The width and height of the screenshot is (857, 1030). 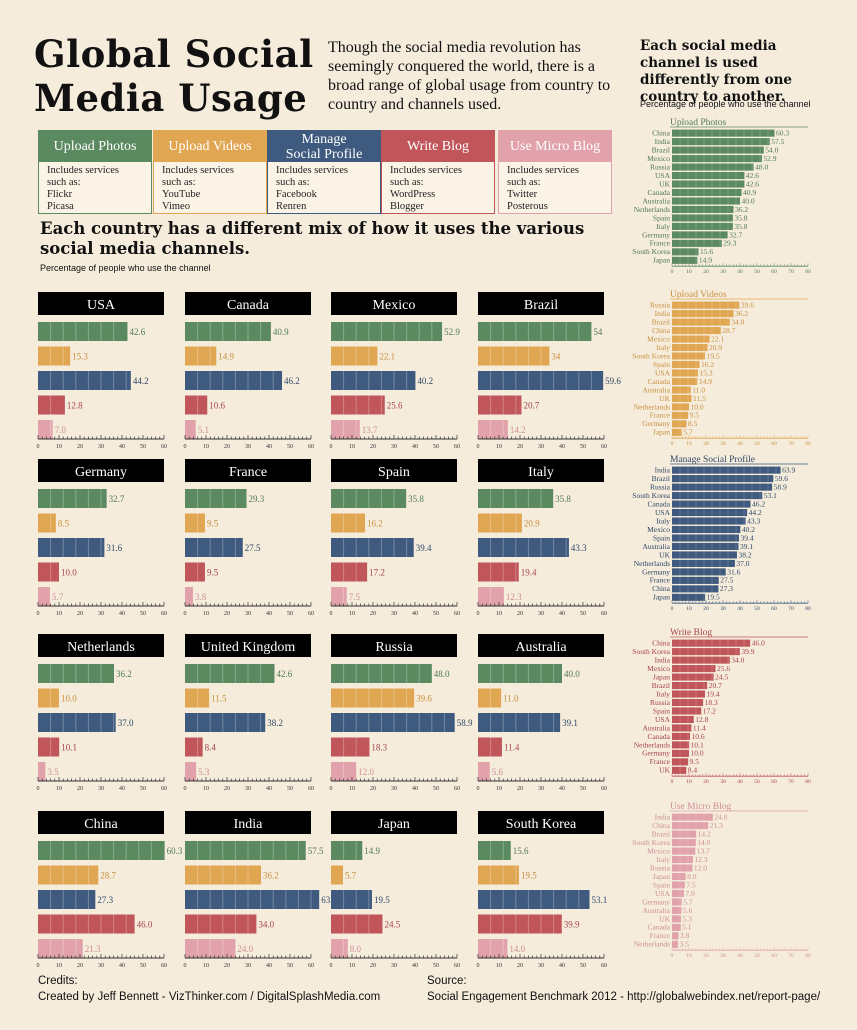 What do you see at coordinates (102, 371) in the screenshot?
I see `country-chart-usa: USA 42.6 15.3 44.2 12.8 7.0 0 10 20 30 40 50 60` at bounding box center [102, 371].